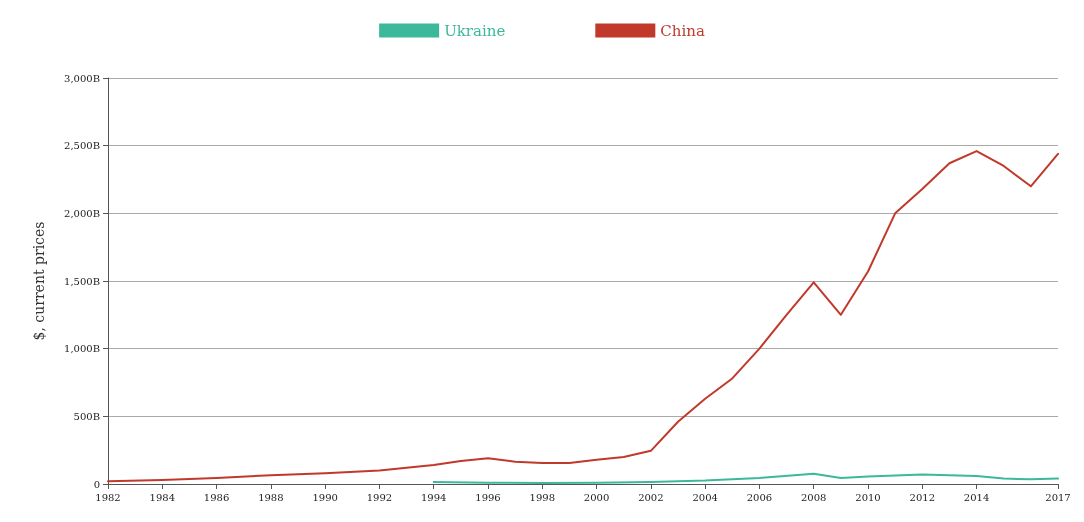 This screenshot has height=522, width=1084. I want to click on y-tick-label: 500B, so click(86, 416).